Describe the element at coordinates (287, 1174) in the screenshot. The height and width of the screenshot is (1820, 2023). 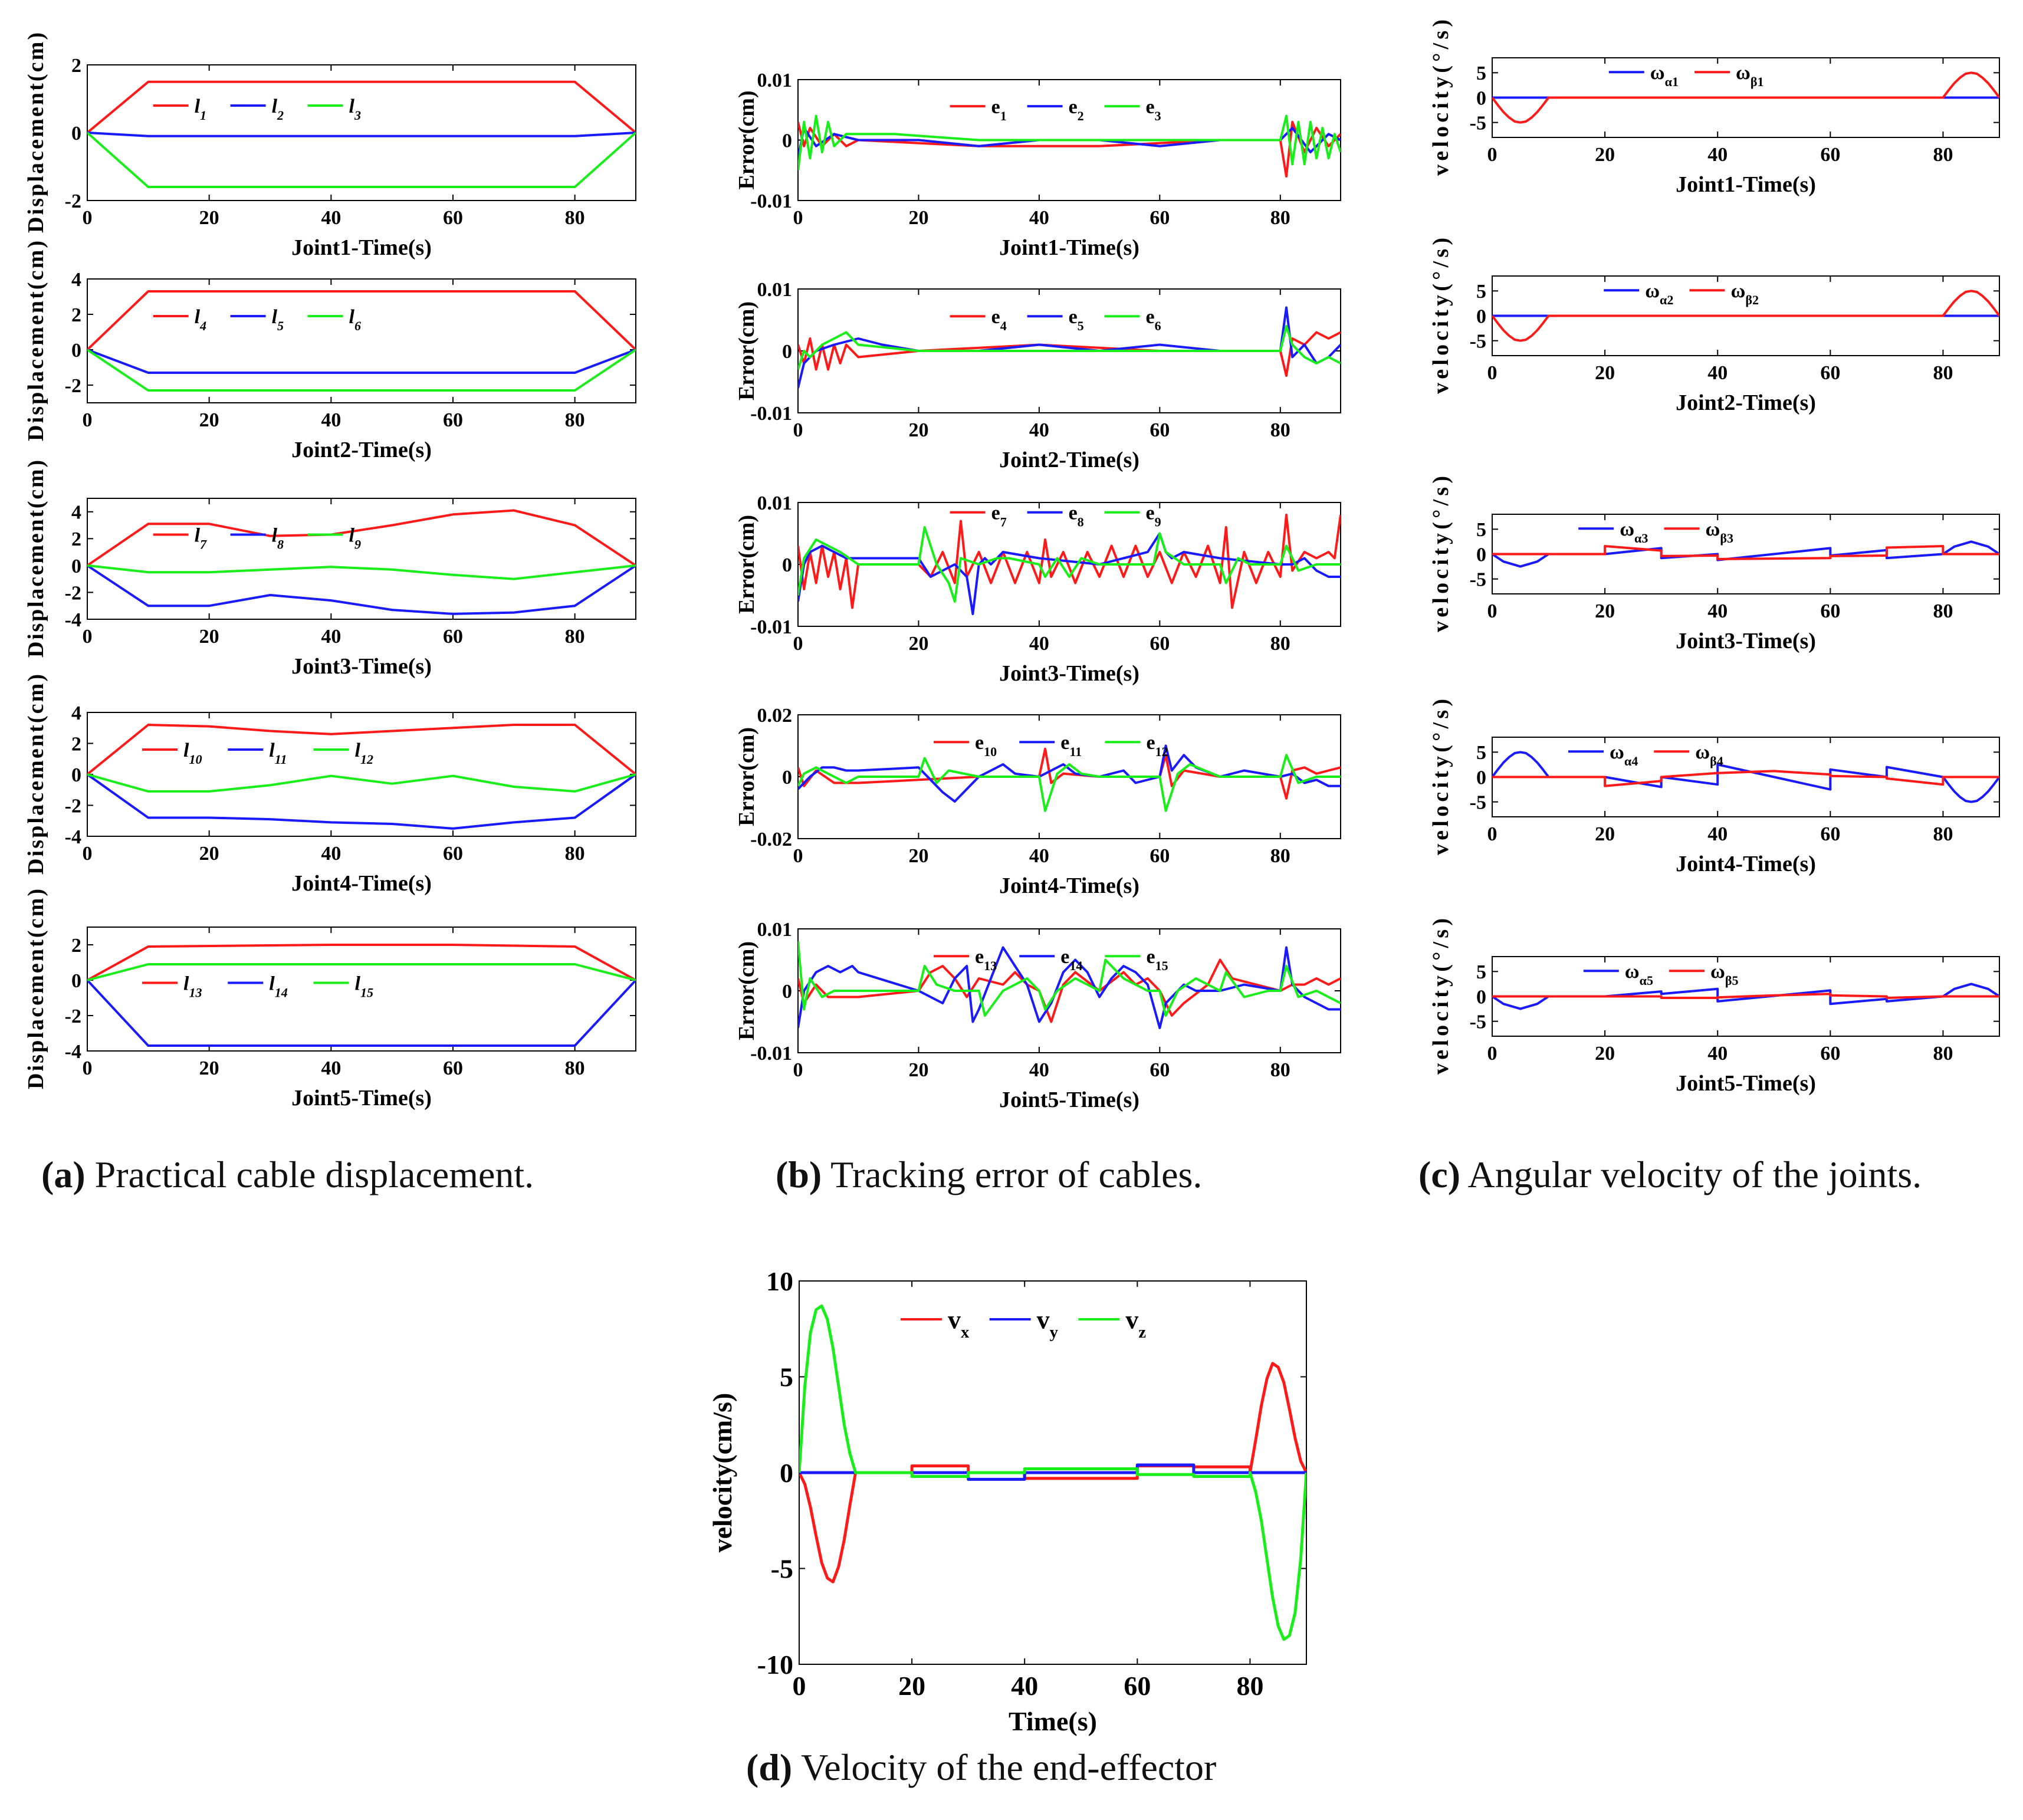
I see `caption-a: (a) Practical cable displacement.` at that location.